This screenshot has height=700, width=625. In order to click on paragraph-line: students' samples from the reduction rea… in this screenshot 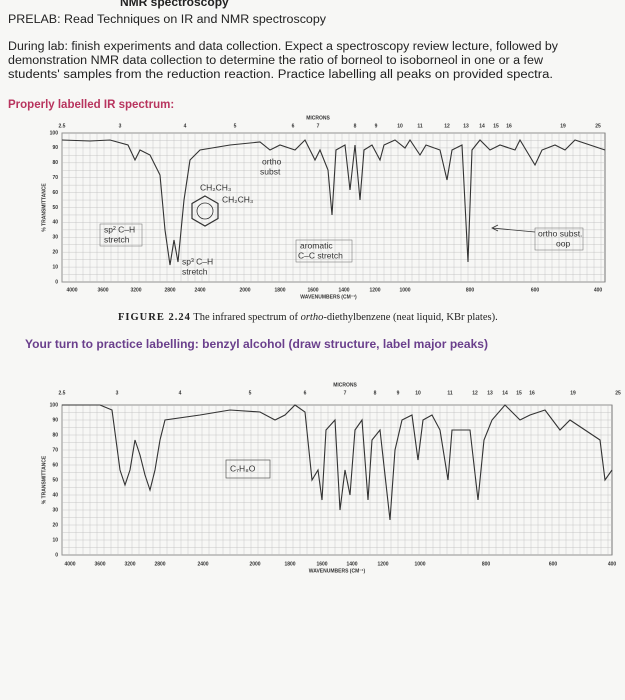, I will do `click(280, 75)`.